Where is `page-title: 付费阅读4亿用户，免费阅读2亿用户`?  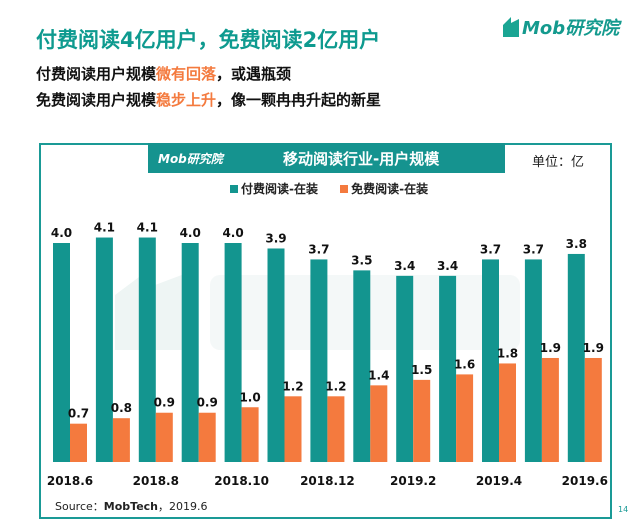 page-title: 付费阅读4亿用户，免费阅读2亿用户 is located at coordinates (208, 40).